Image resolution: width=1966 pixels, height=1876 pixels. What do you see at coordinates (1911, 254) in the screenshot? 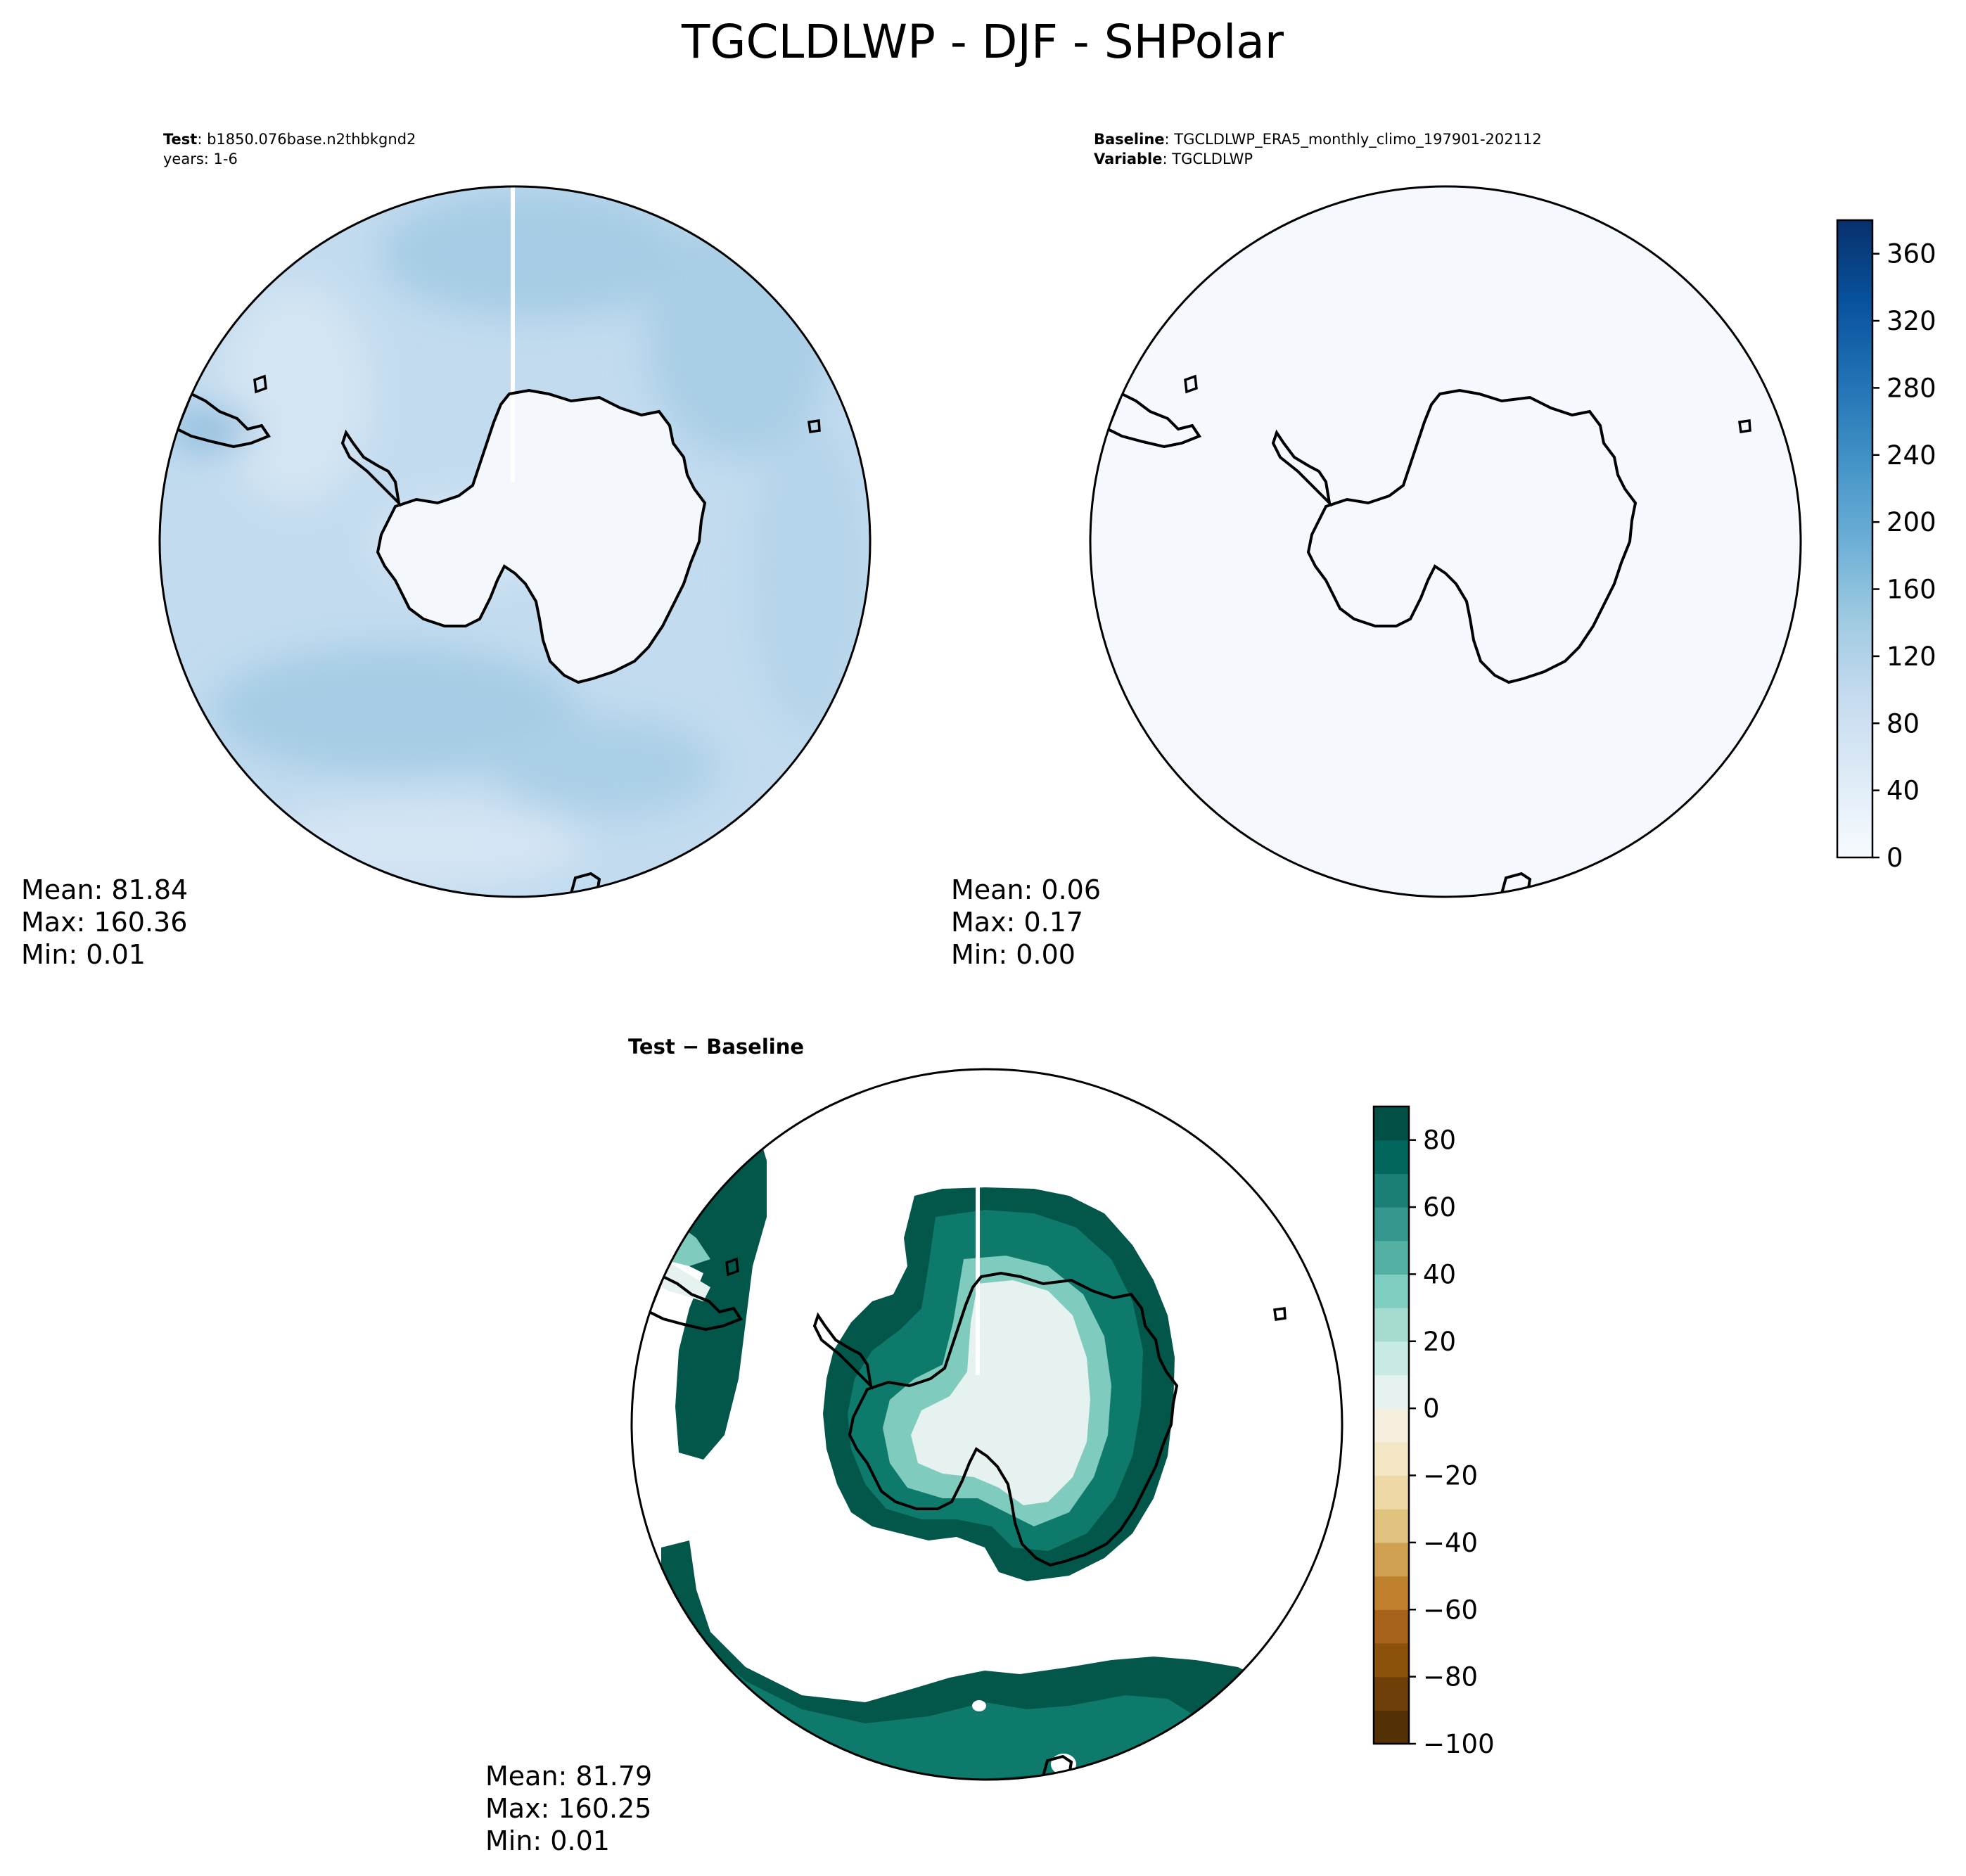
I see `blues-colorbar-tick-label: 360` at bounding box center [1911, 254].